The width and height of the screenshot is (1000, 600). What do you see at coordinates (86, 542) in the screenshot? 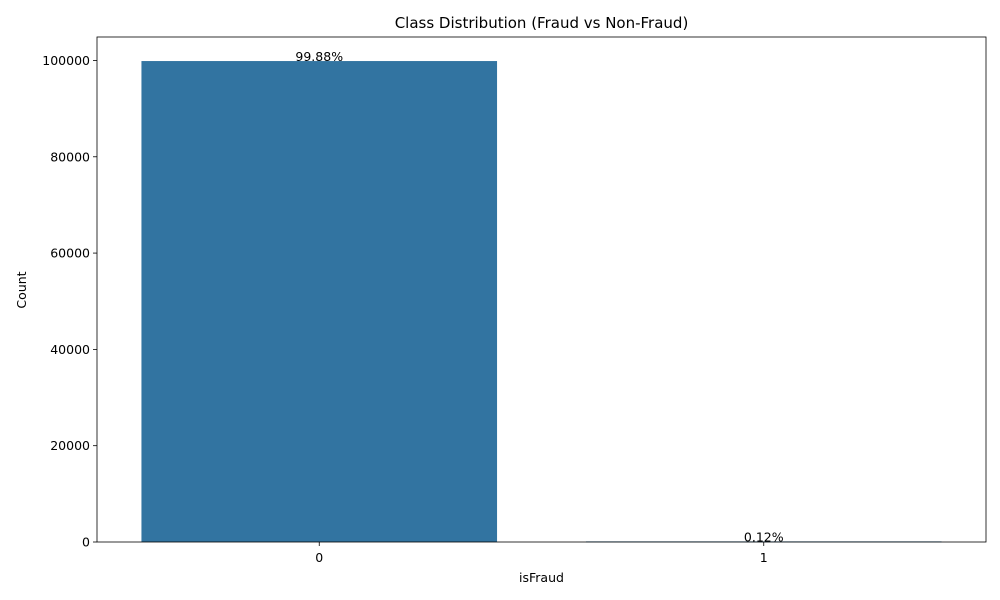
I see `y-tick-label: 0` at bounding box center [86, 542].